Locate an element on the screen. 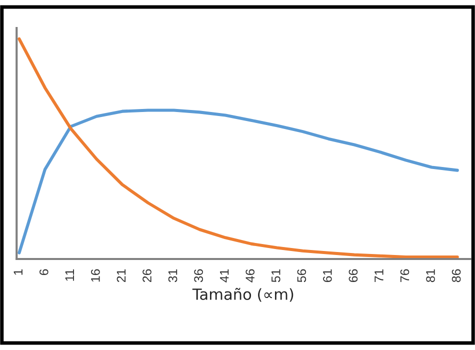 The height and width of the screenshot is (350, 475). x-tick-label: 31 is located at coordinates (173, 275).